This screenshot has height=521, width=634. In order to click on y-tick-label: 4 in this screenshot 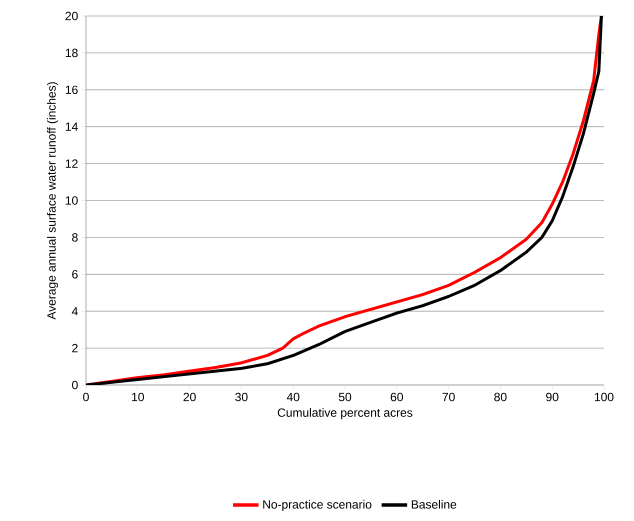, I will do `click(75, 311)`.